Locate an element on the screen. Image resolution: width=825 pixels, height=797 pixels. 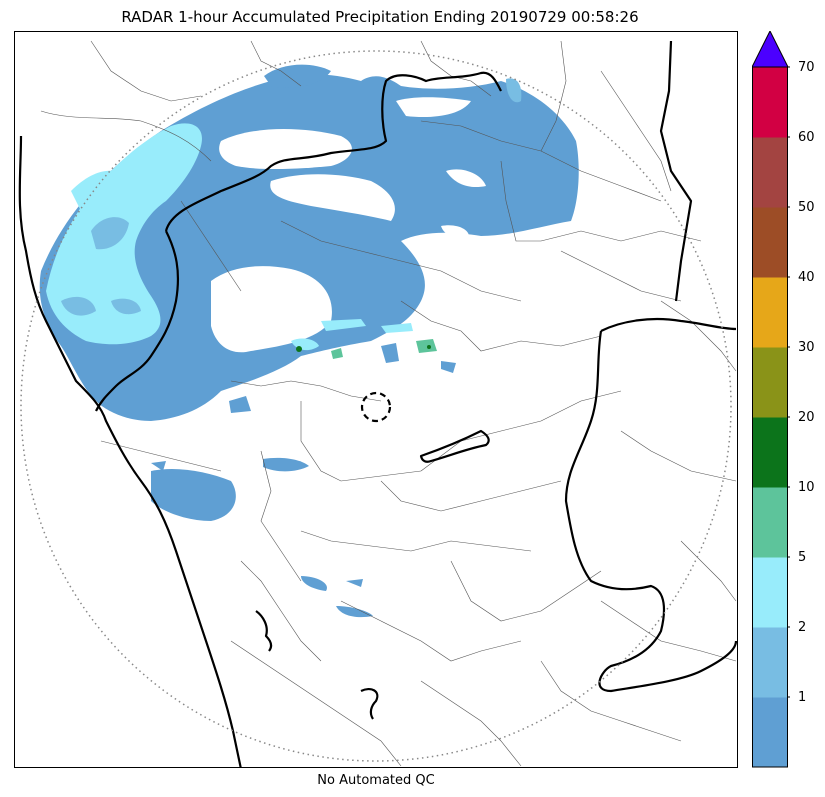
colorbar-tick-label: 1 is located at coordinates (802, 697).